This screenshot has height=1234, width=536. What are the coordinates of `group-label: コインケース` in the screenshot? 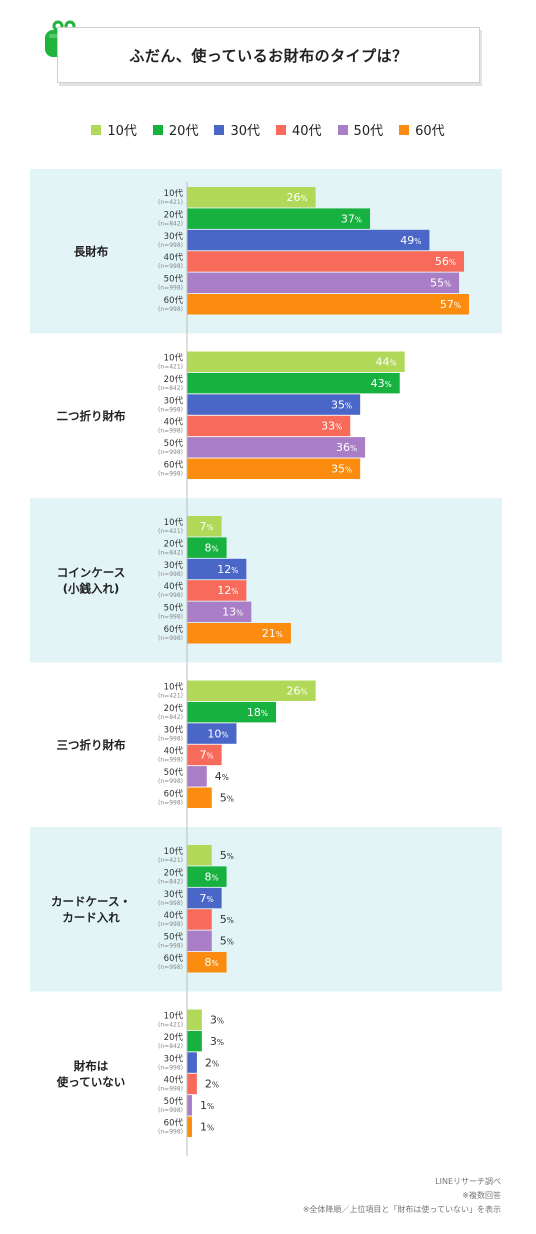 It's located at (91, 572).